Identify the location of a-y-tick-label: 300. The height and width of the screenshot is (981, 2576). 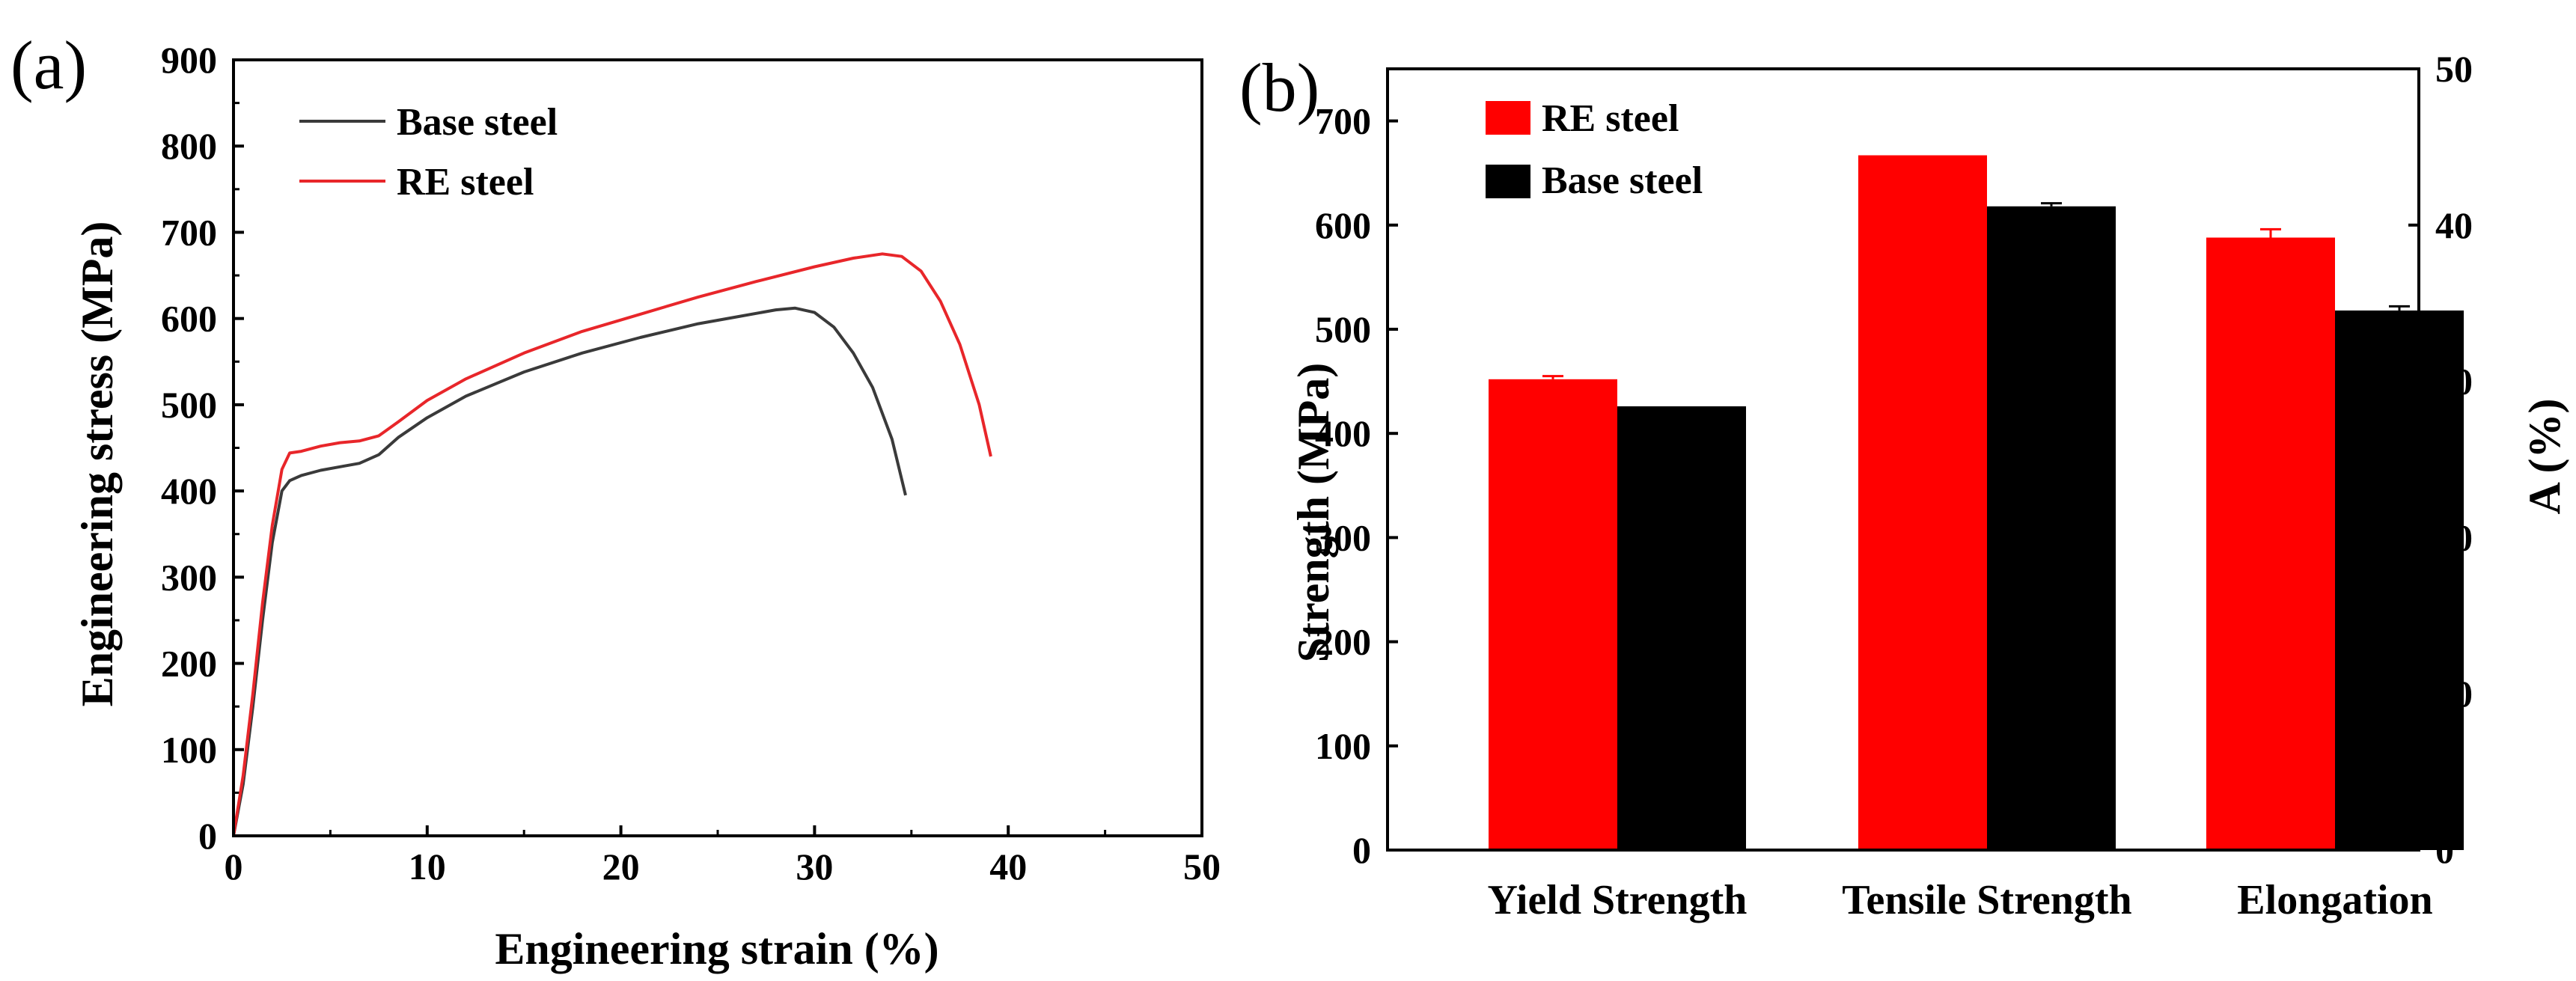
(189, 577).